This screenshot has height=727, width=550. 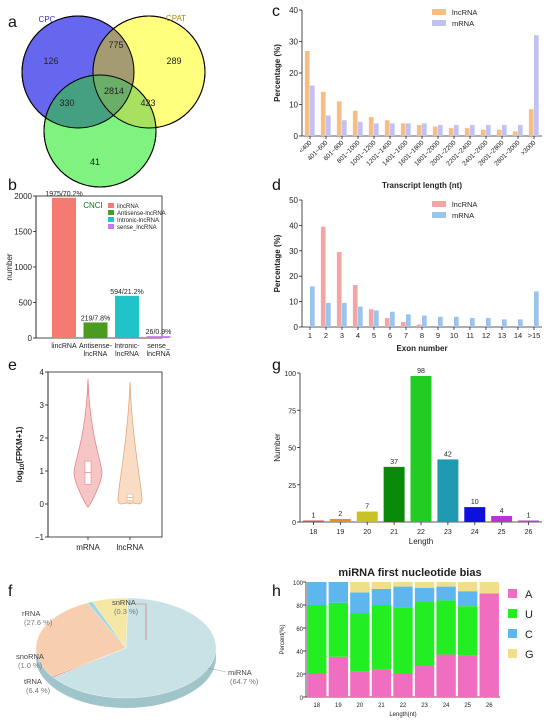 I want to click on x-tick-label: >3000, so click(x=529, y=148).